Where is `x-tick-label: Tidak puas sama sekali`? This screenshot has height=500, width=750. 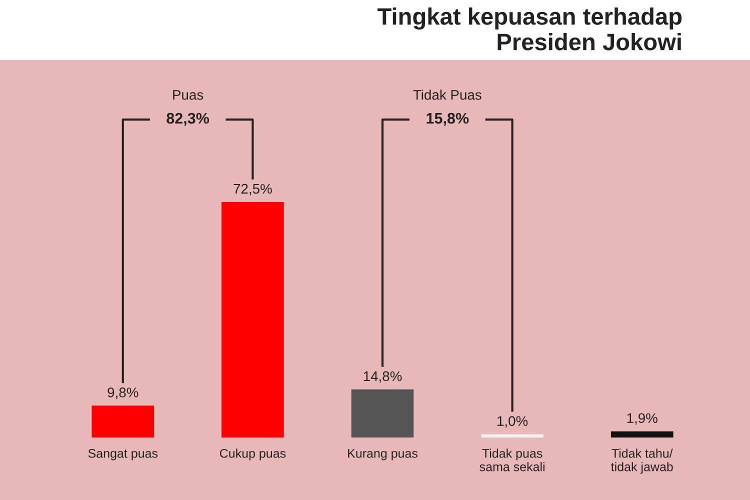
x-tick-label: Tidak puas sama sekali is located at coordinates (512, 460).